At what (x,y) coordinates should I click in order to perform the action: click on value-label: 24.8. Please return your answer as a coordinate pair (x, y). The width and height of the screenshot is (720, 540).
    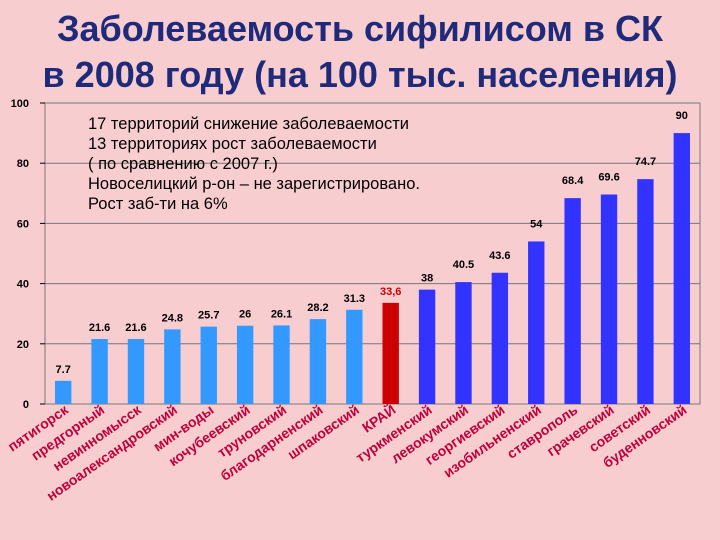
    Looking at the image, I should click on (172, 318).